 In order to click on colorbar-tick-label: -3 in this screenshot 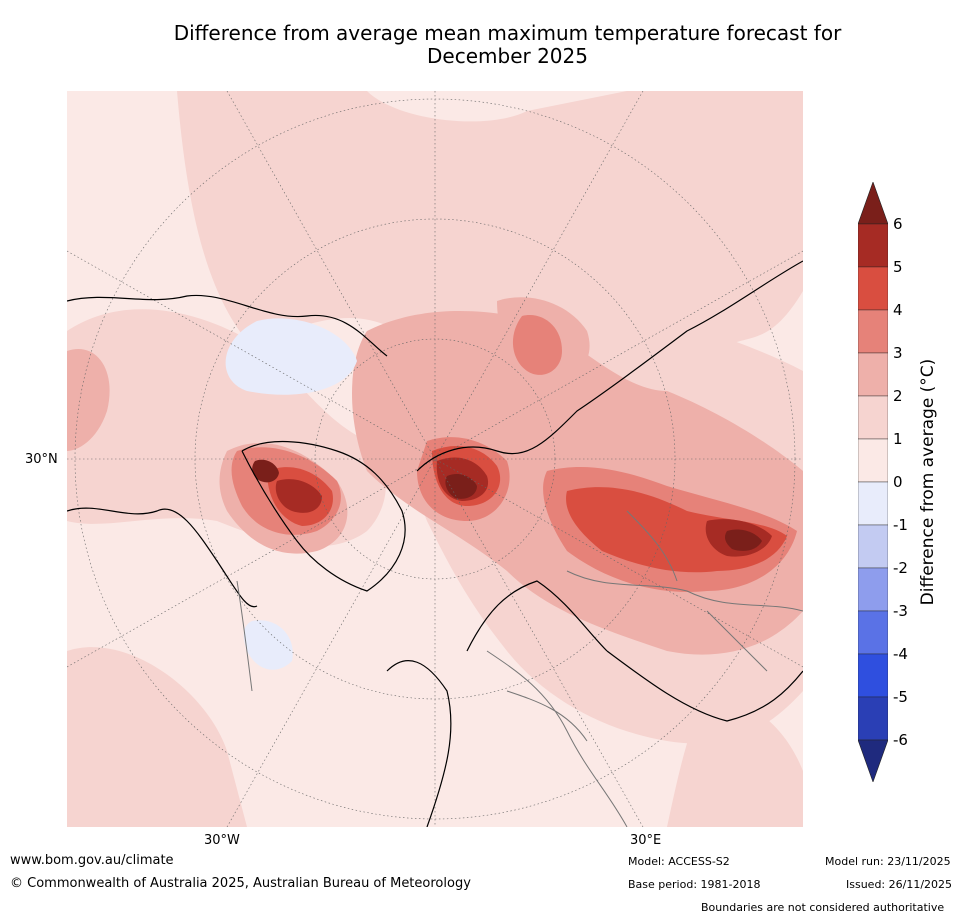, I will do `click(900, 611)`.